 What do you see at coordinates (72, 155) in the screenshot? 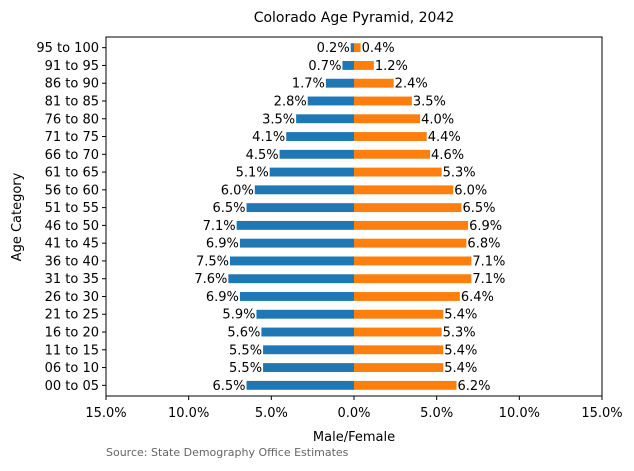
I see `y-tick-label: 66 to 70` at bounding box center [72, 155].